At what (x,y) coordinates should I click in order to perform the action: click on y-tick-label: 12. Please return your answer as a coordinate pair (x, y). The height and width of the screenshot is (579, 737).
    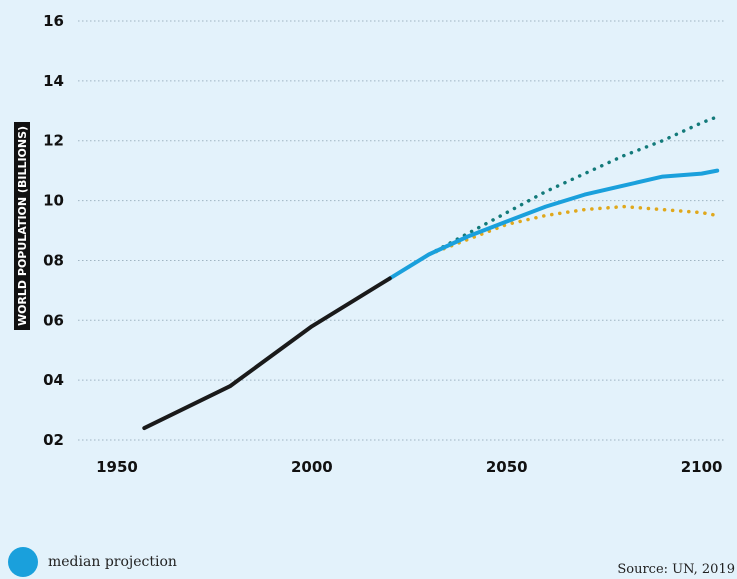
    Looking at the image, I should click on (53, 141).